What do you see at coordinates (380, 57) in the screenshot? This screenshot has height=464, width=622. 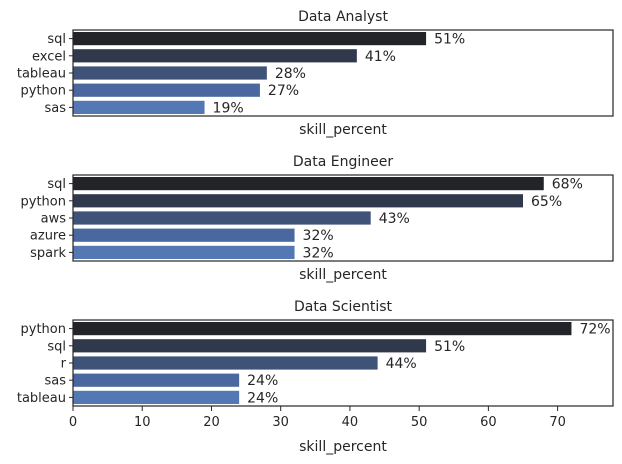 I see `bar-value-label: 41%` at bounding box center [380, 57].